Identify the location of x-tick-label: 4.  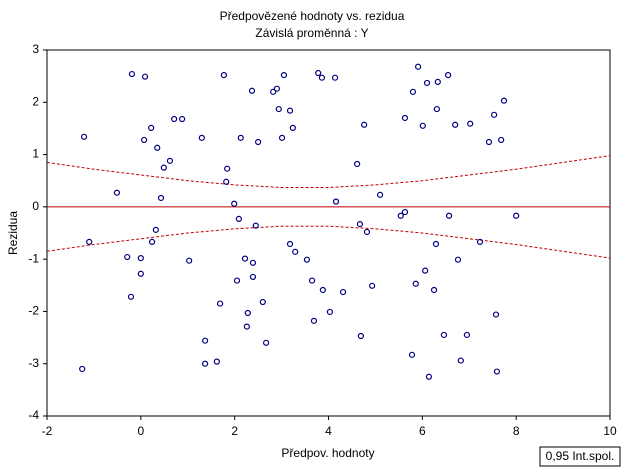
(328, 431).